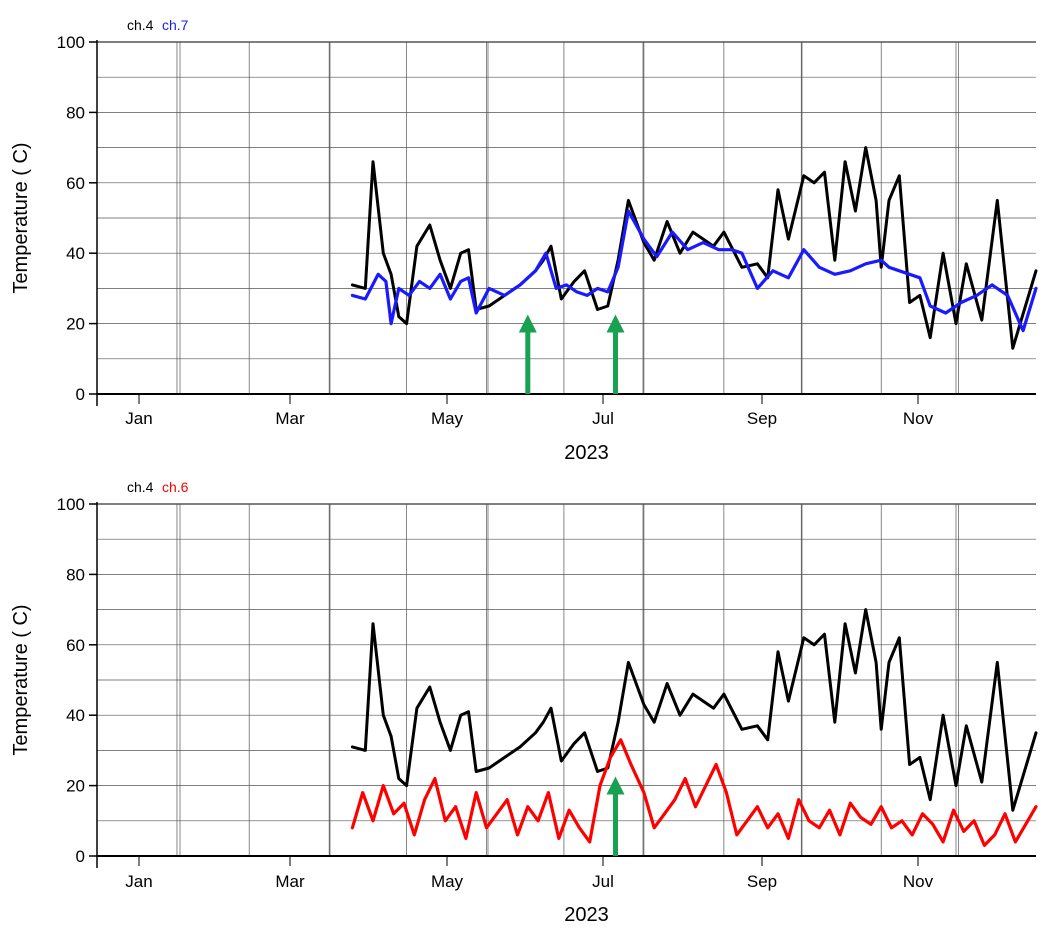 Image resolution: width=1060 pixels, height=935 pixels. Describe the element at coordinates (175, 25) in the screenshot. I see `legend-entry: ch.7` at that location.